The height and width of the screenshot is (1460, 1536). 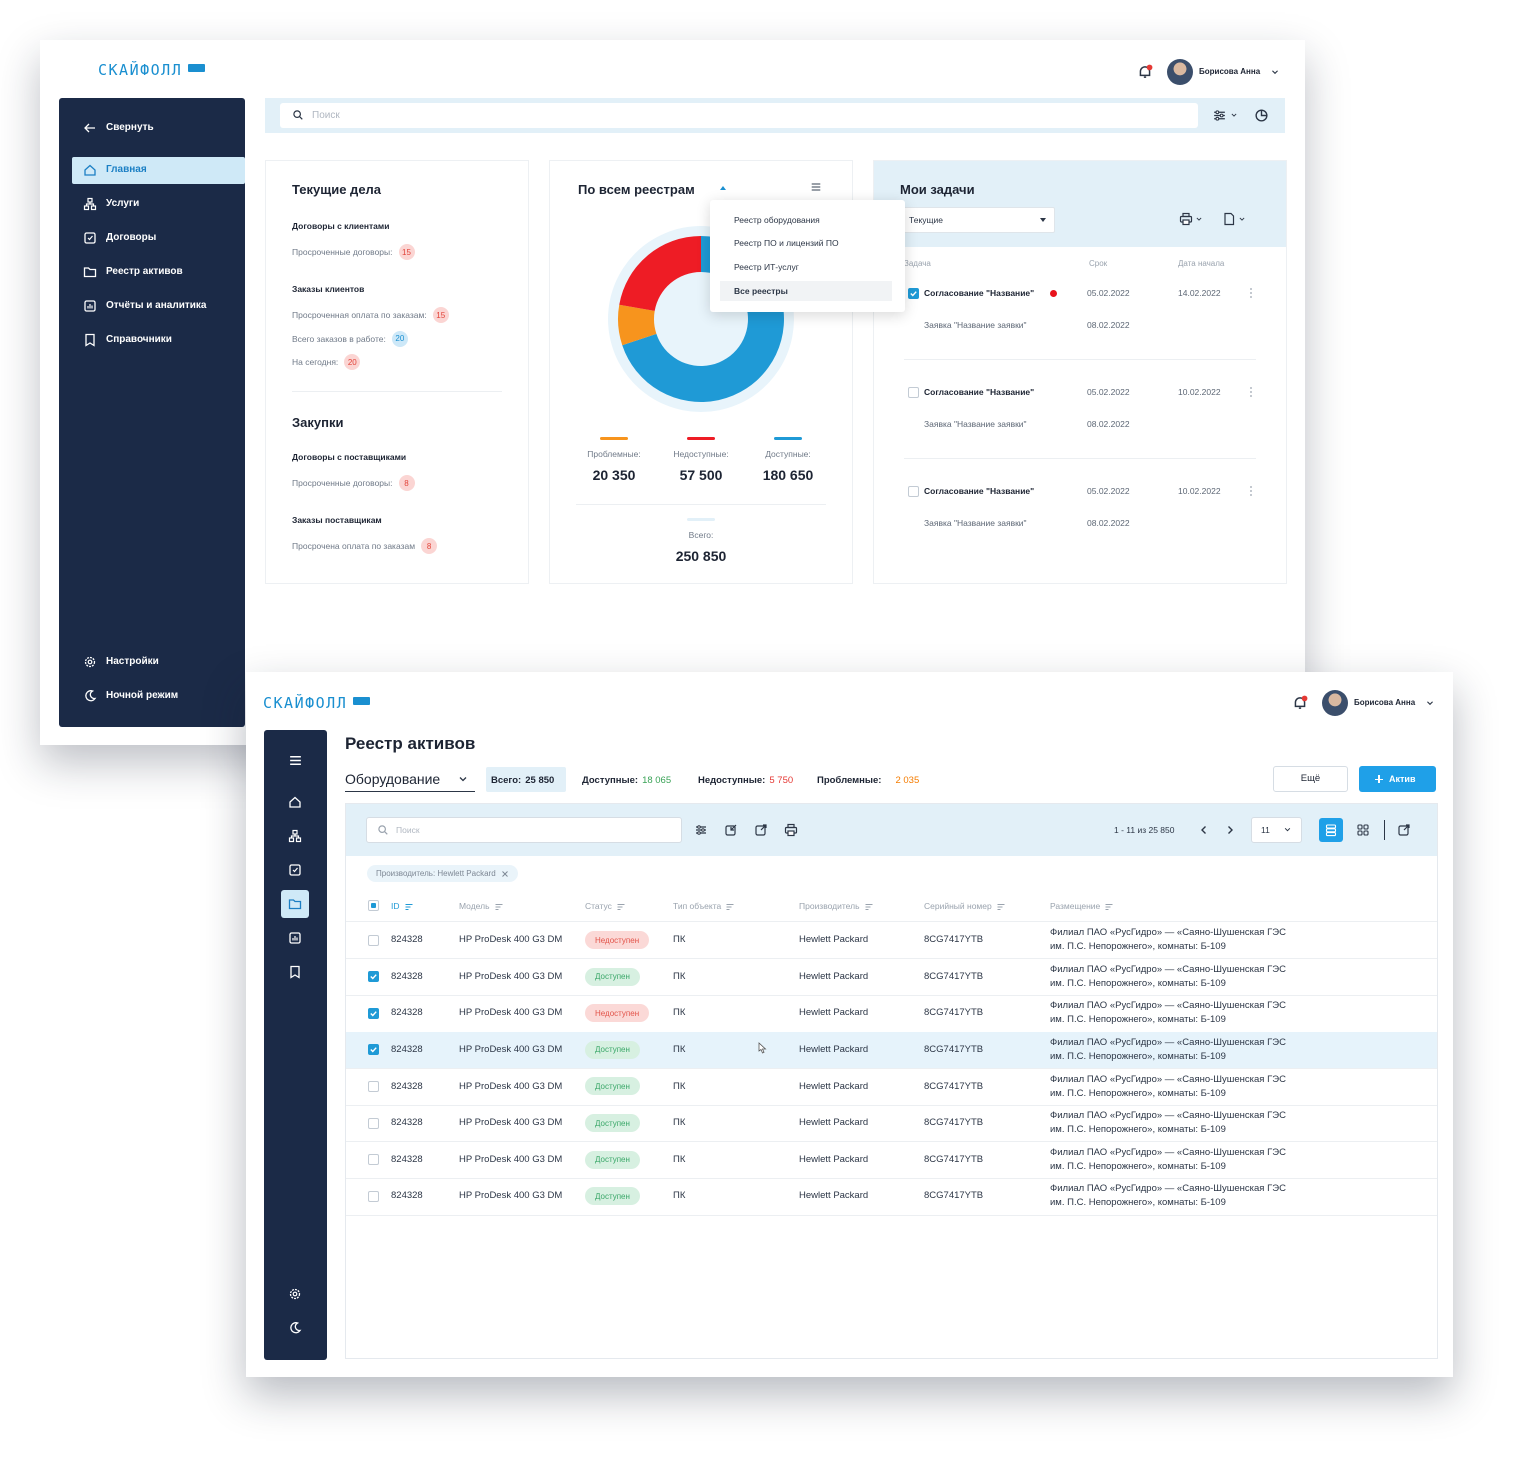 I want to click on collapse-button: Свернуть, so click(x=130, y=127).